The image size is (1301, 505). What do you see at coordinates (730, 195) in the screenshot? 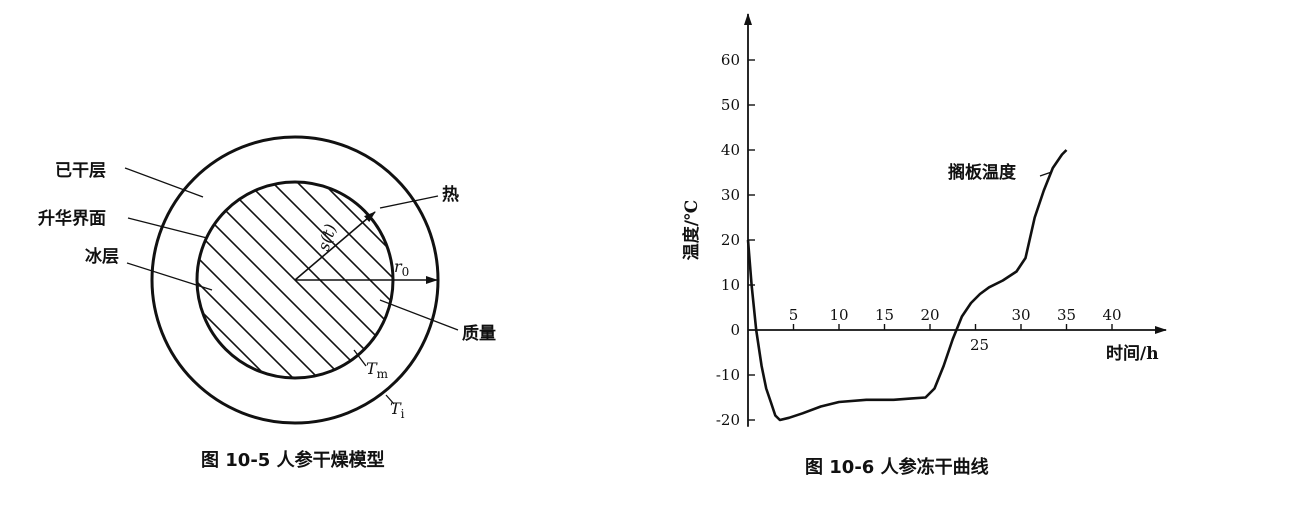
I see `y-tick-label: 30` at bounding box center [730, 195].